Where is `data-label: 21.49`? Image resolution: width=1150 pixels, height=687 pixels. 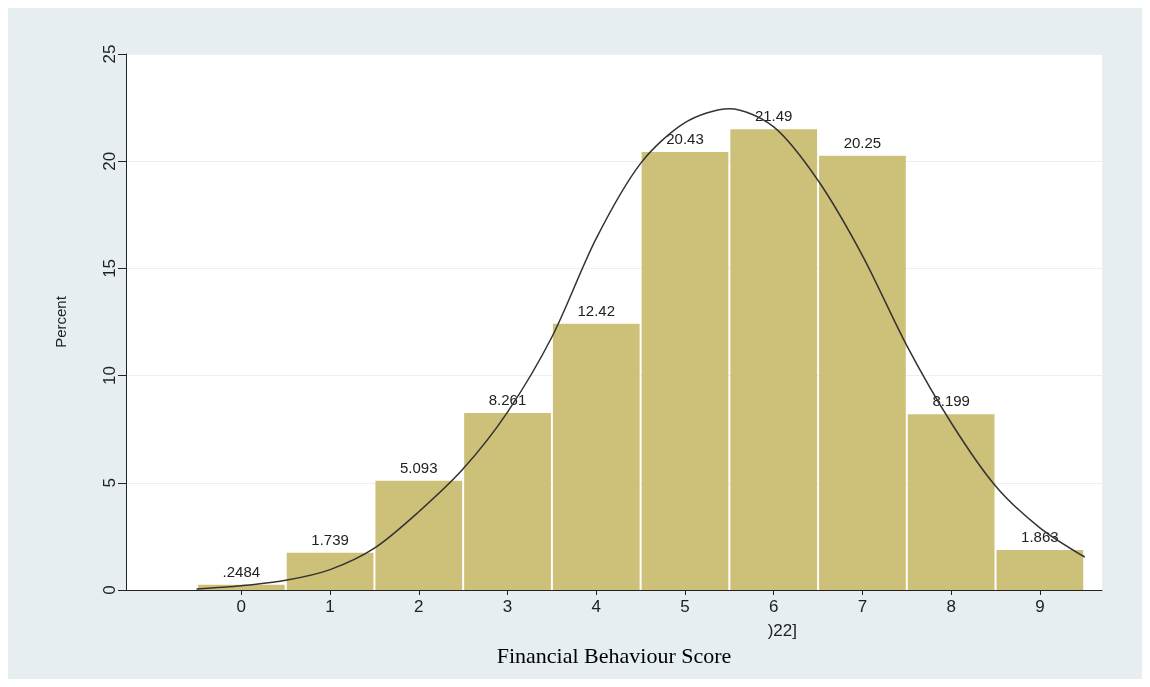 data-label: 21.49 is located at coordinates (773, 116).